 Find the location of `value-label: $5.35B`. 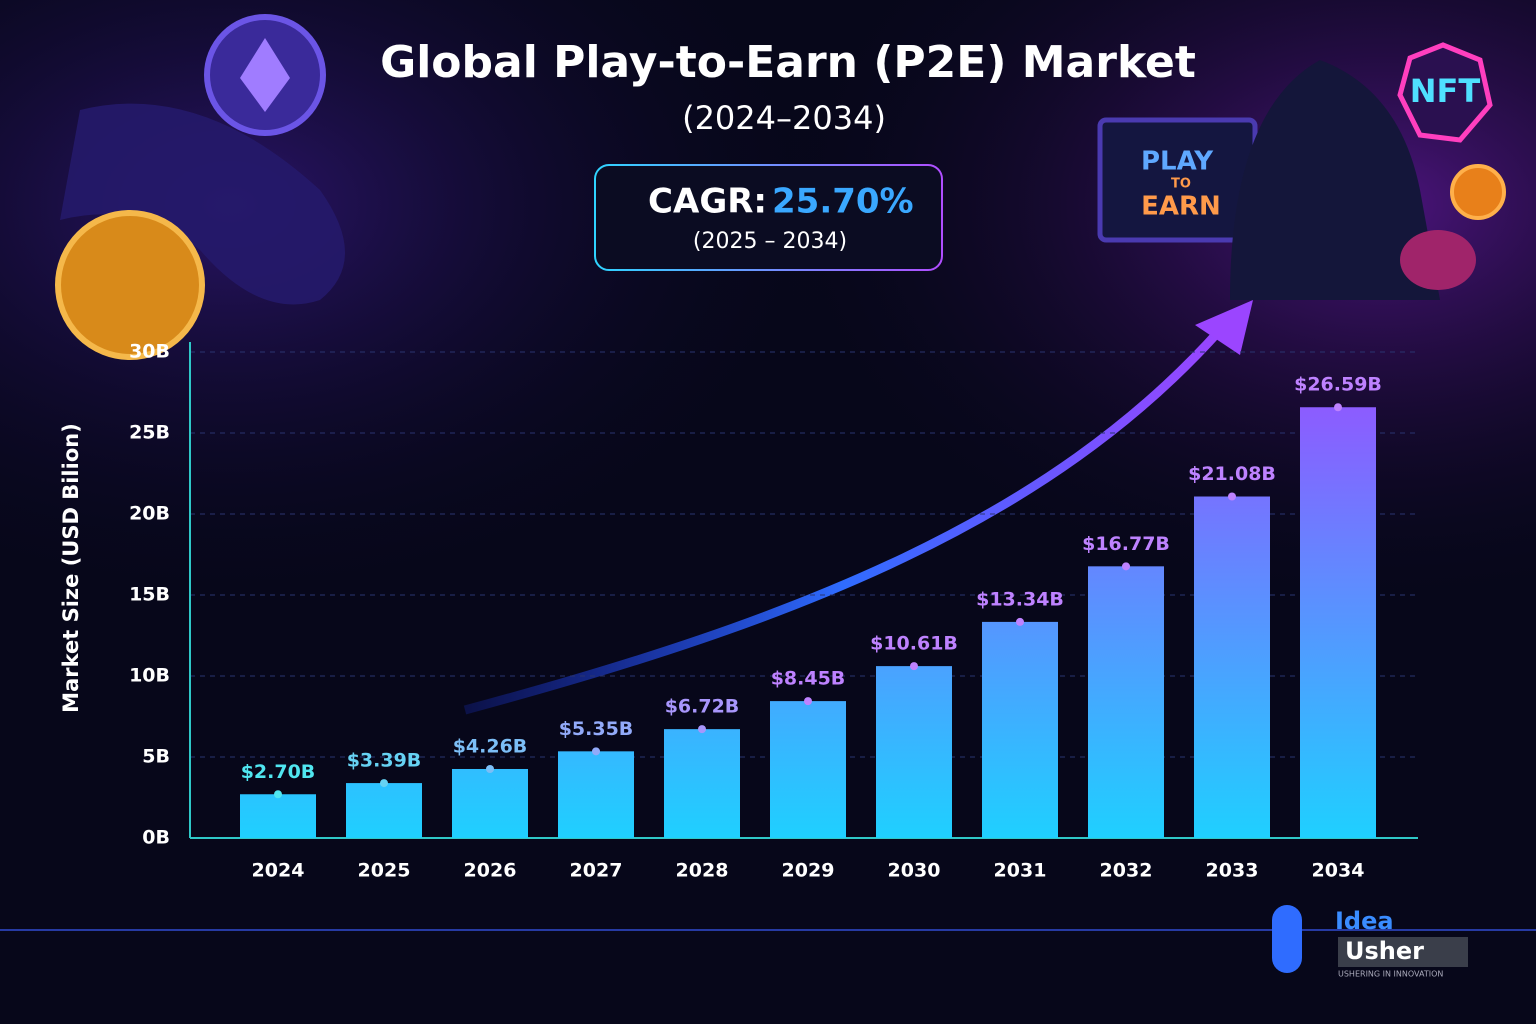

value-label: $5.35B is located at coordinates (596, 729).